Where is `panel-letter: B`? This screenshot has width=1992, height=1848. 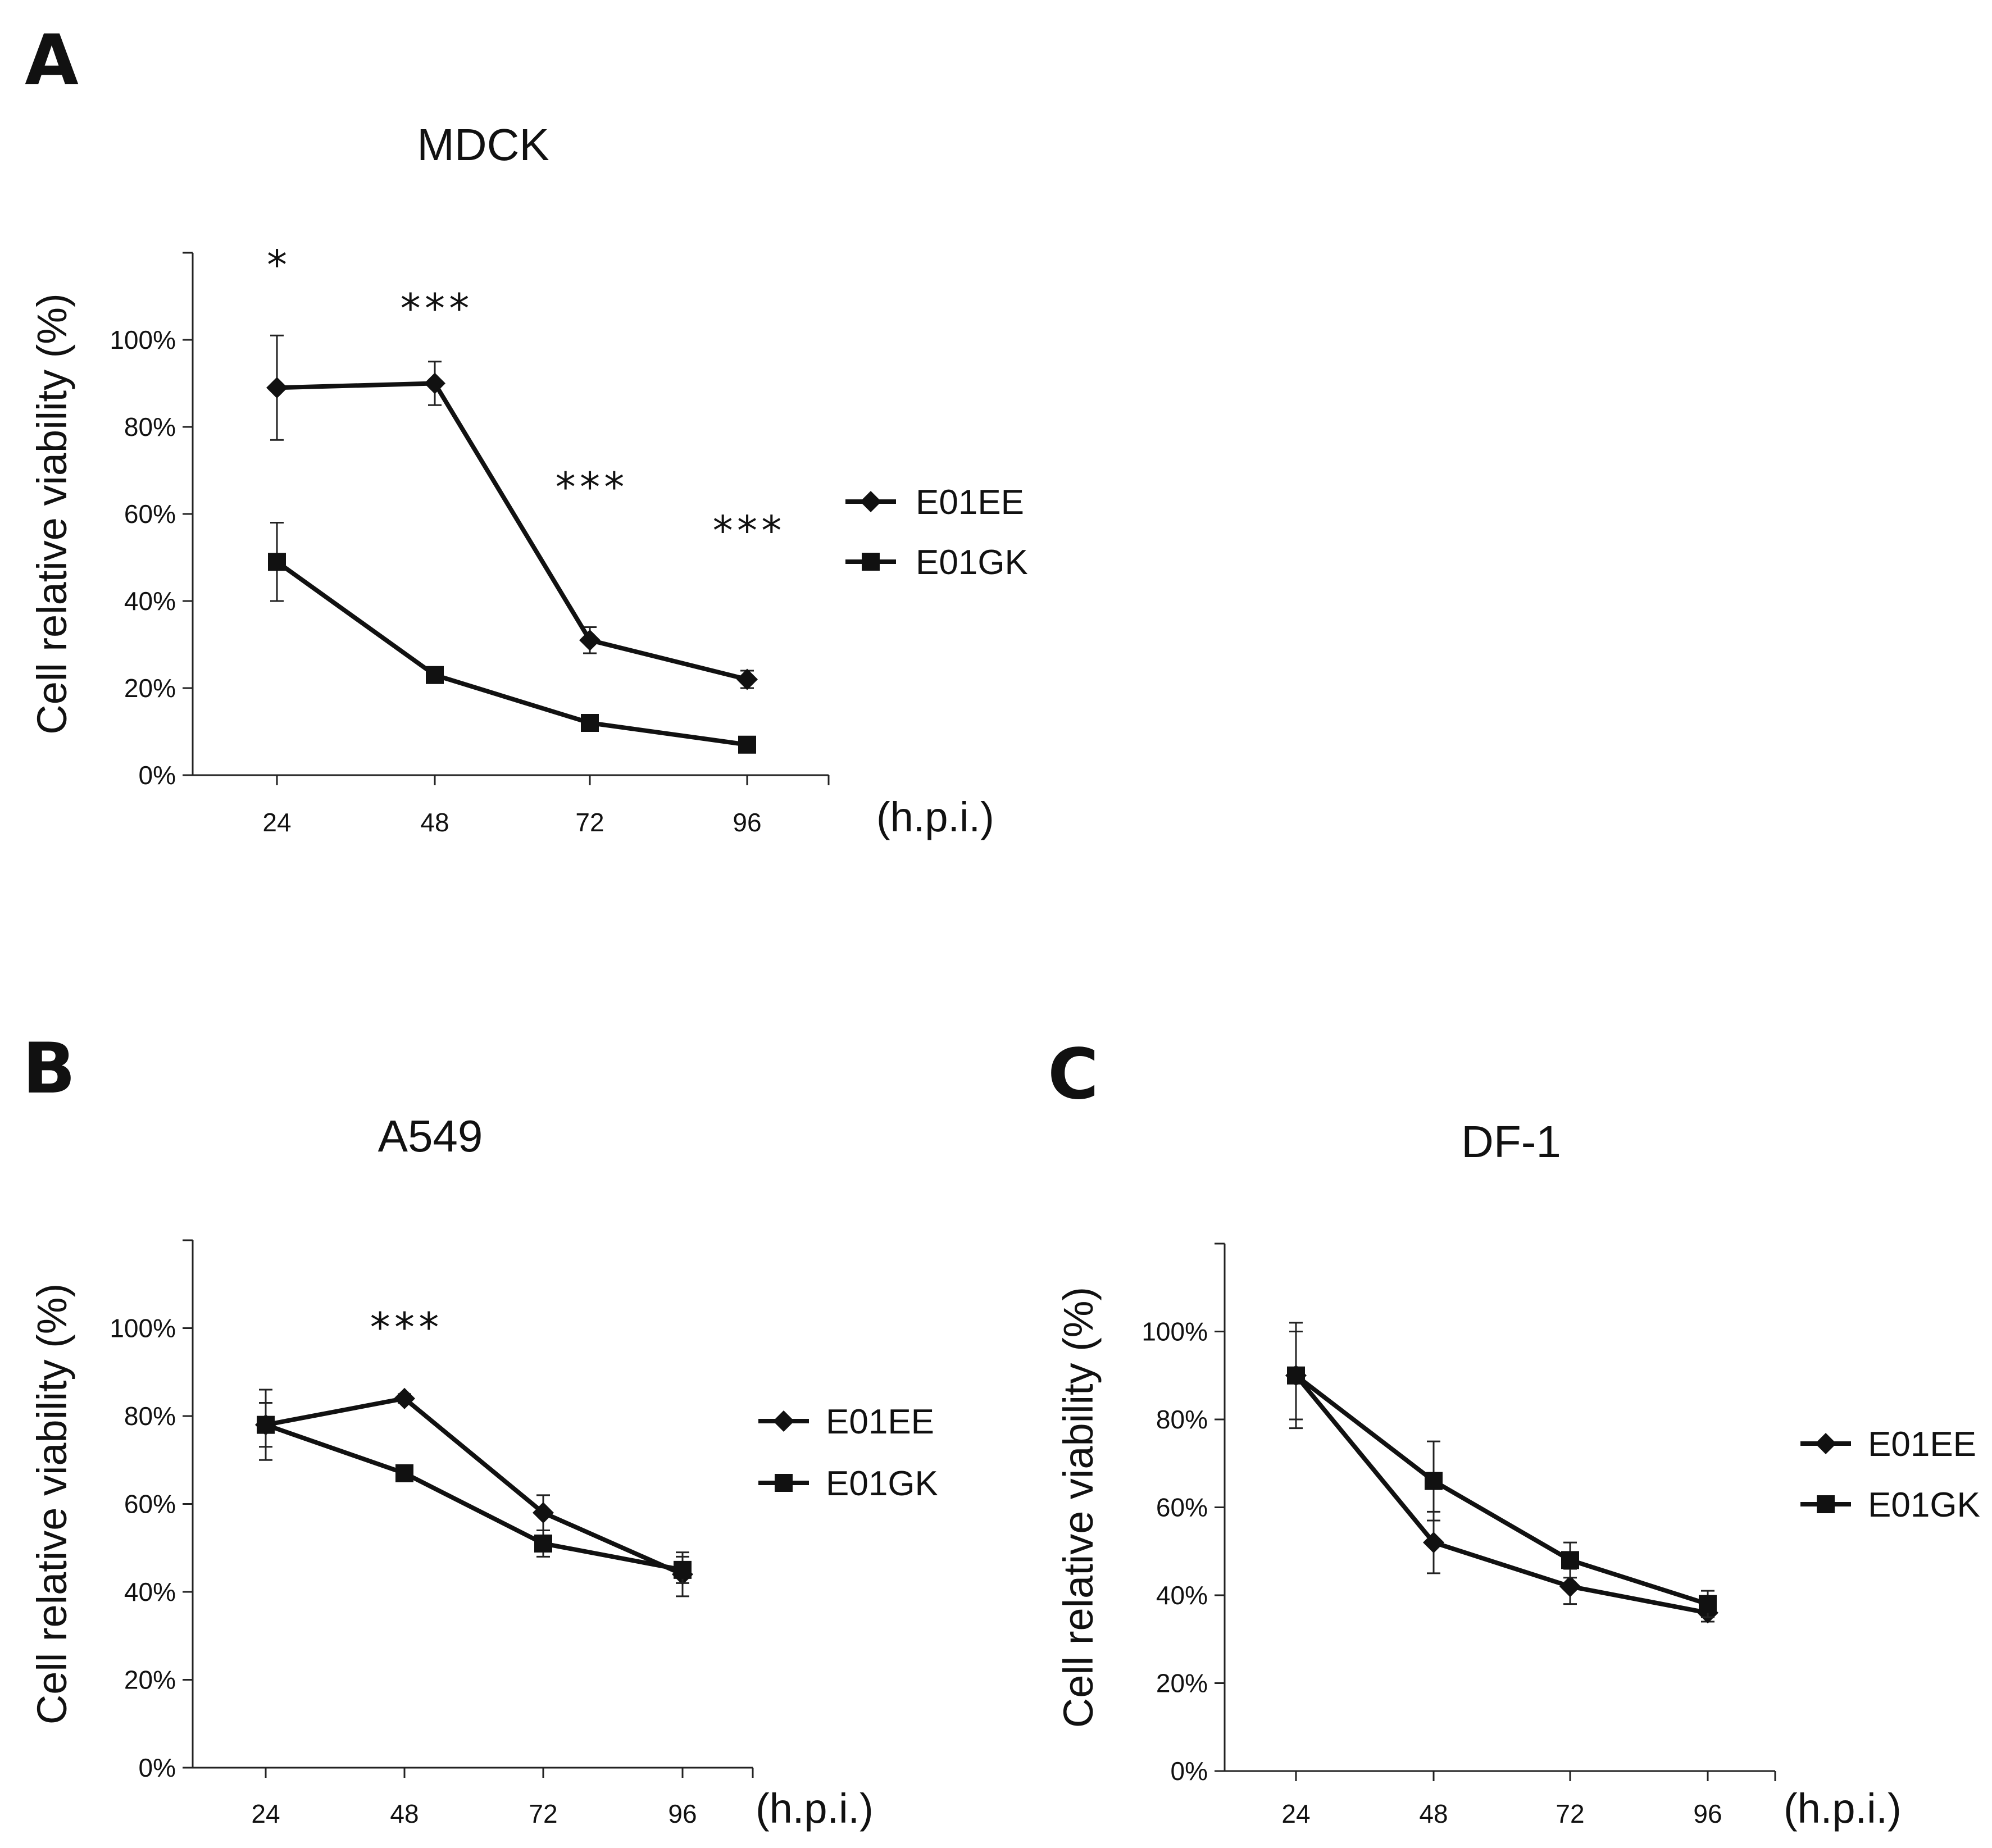 panel-letter: B is located at coordinates (49, 1068).